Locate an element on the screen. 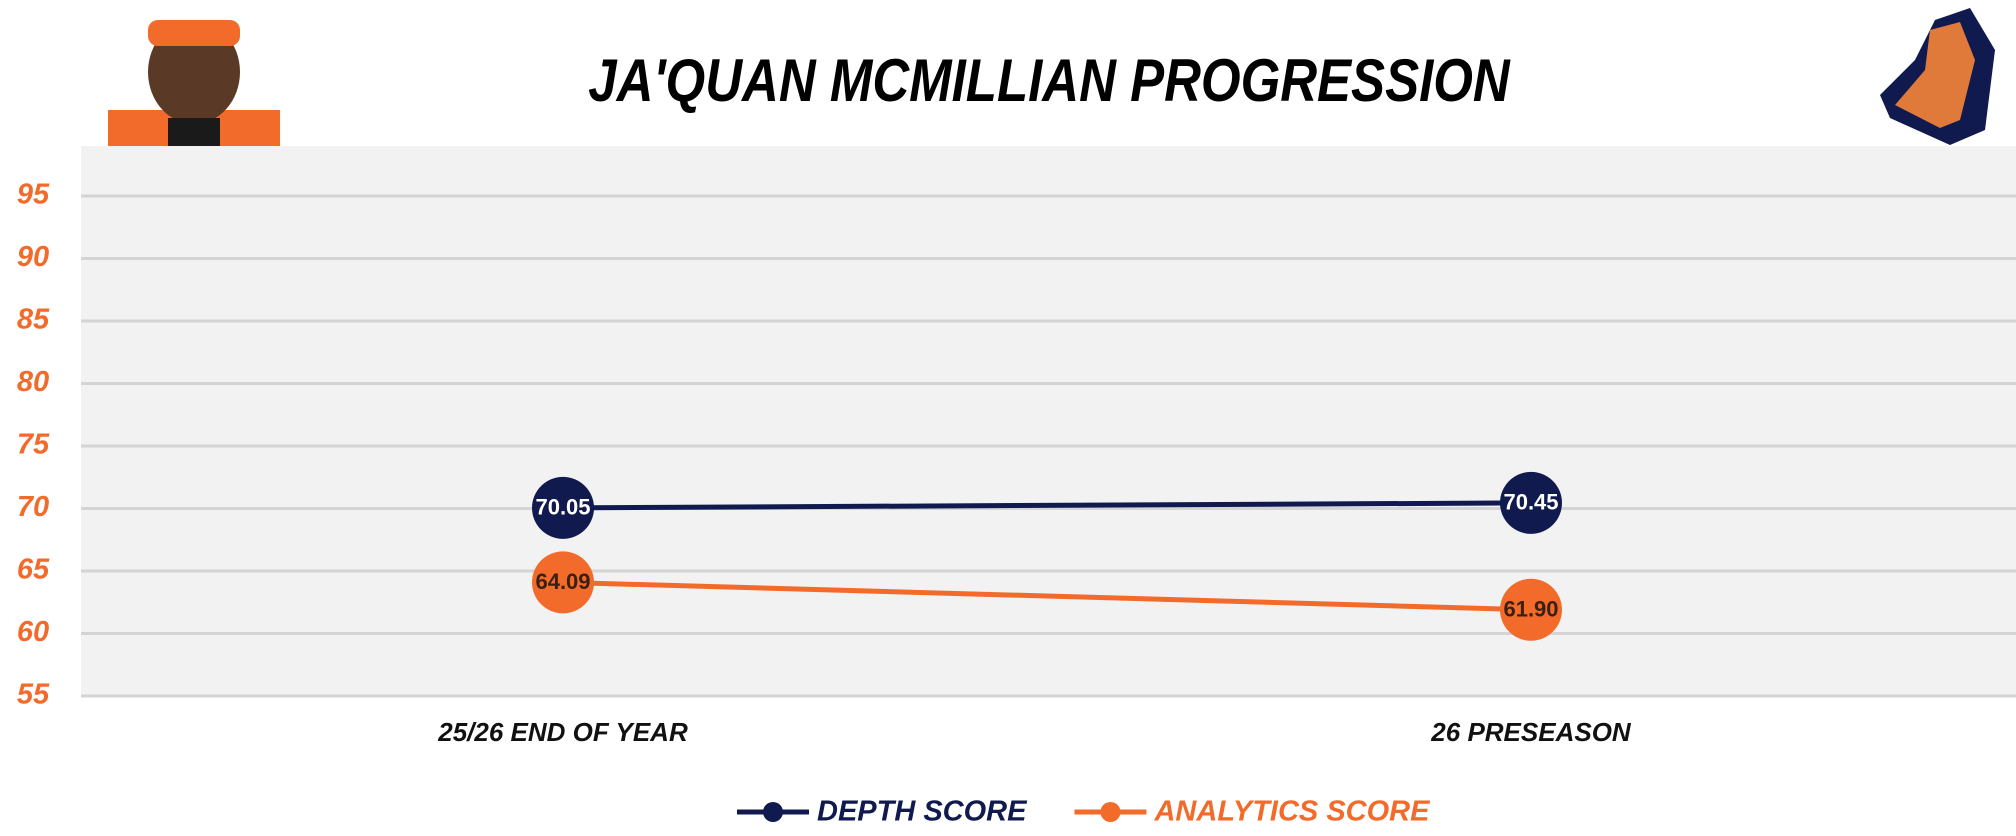 Image resolution: width=2016 pixels, height=836 pixels. y-tick-label: 60 is located at coordinates (33, 632).